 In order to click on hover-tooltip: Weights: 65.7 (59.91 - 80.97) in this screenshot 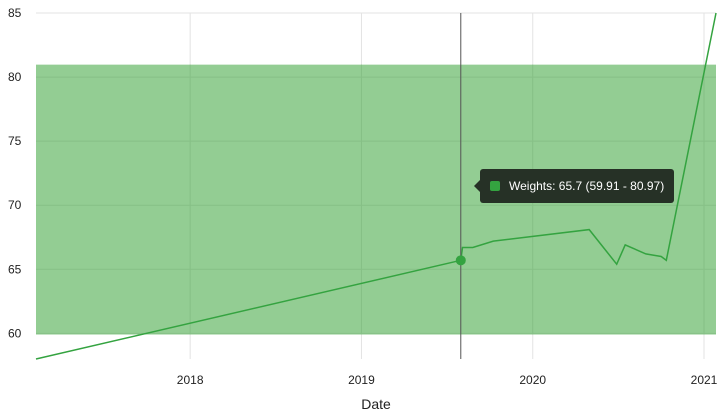, I will do `click(574, 186)`.